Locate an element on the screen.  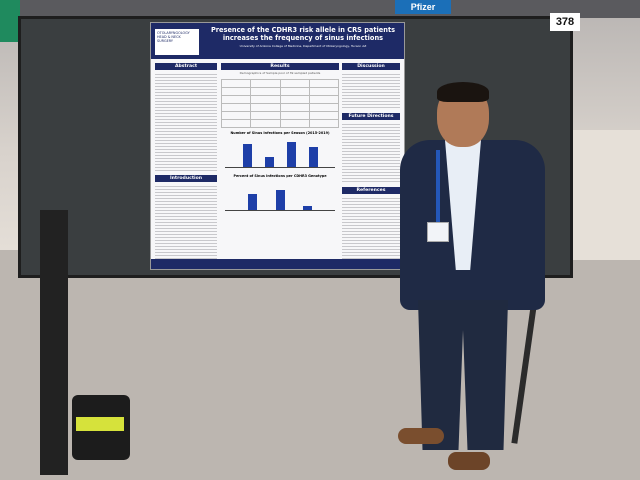
ceiling-truss is located at coordinates (320, 9).